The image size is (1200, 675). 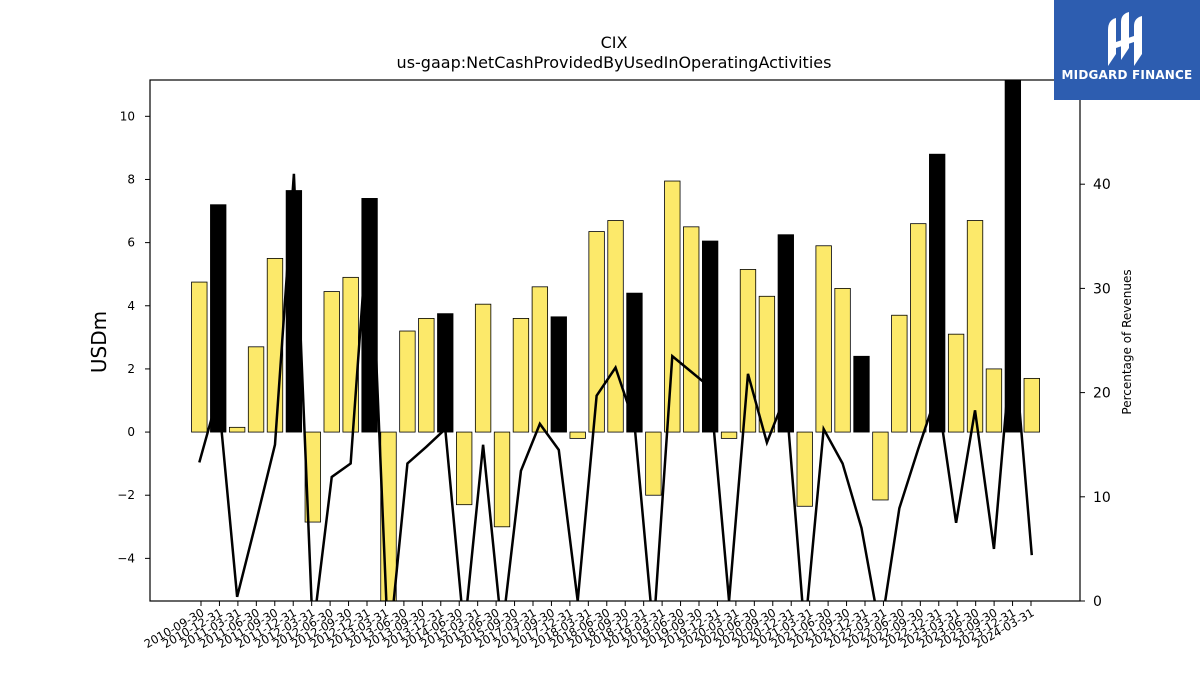 What do you see at coordinates (126, 558) in the screenshot?
I see `y-tick-label: −4` at bounding box center [126, 558].